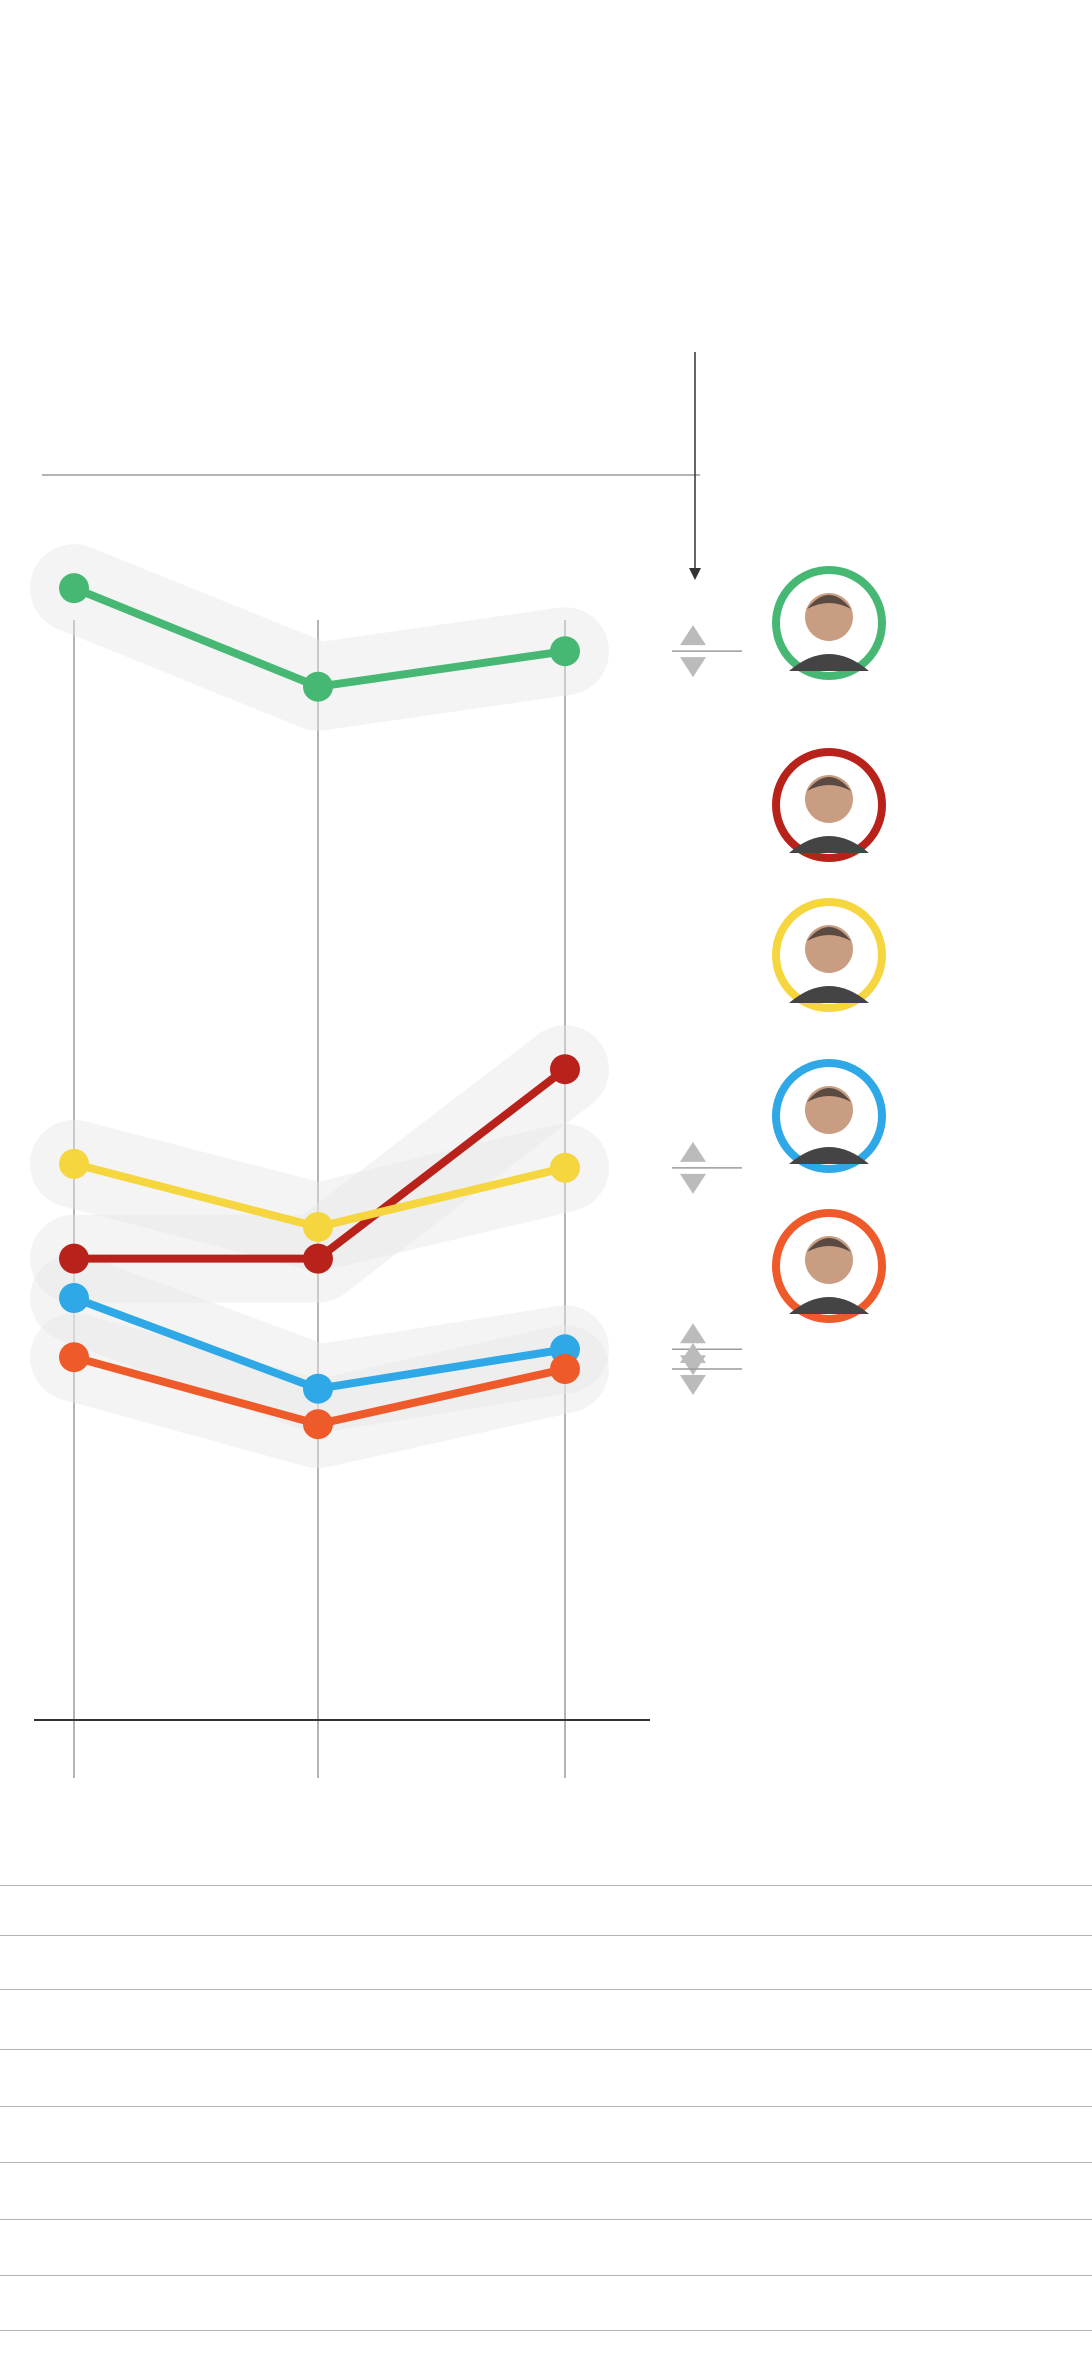 The width and height of the screenshot is (1092, 2376). I want to click on change-indicator-blue, so click(707, 1349).